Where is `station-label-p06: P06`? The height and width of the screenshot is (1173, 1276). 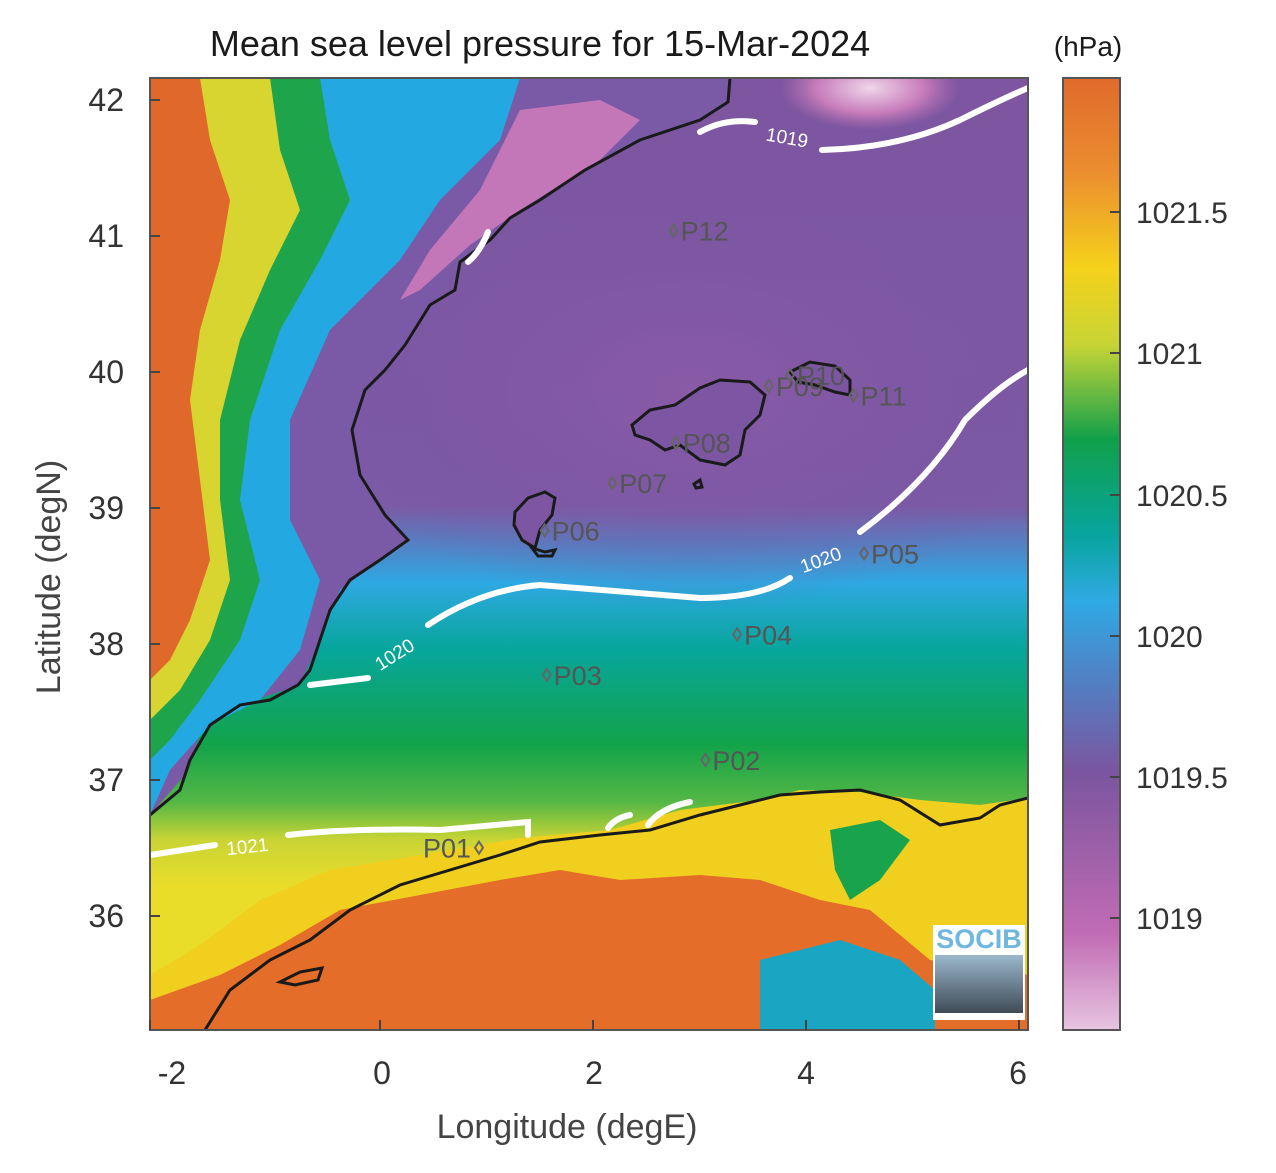
station-label-p06: P06 is located at coordinates (576, 531).